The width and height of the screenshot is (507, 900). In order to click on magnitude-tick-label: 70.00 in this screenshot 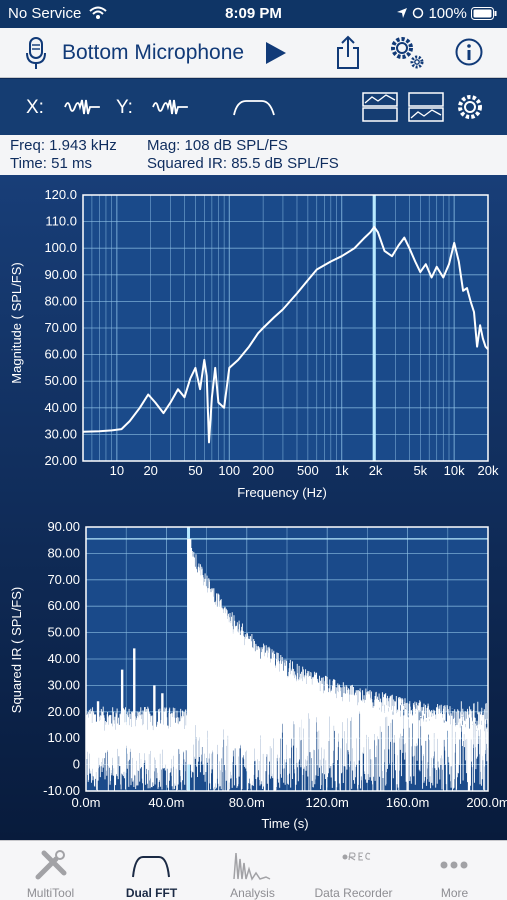, I will do `click(60, 327)`.